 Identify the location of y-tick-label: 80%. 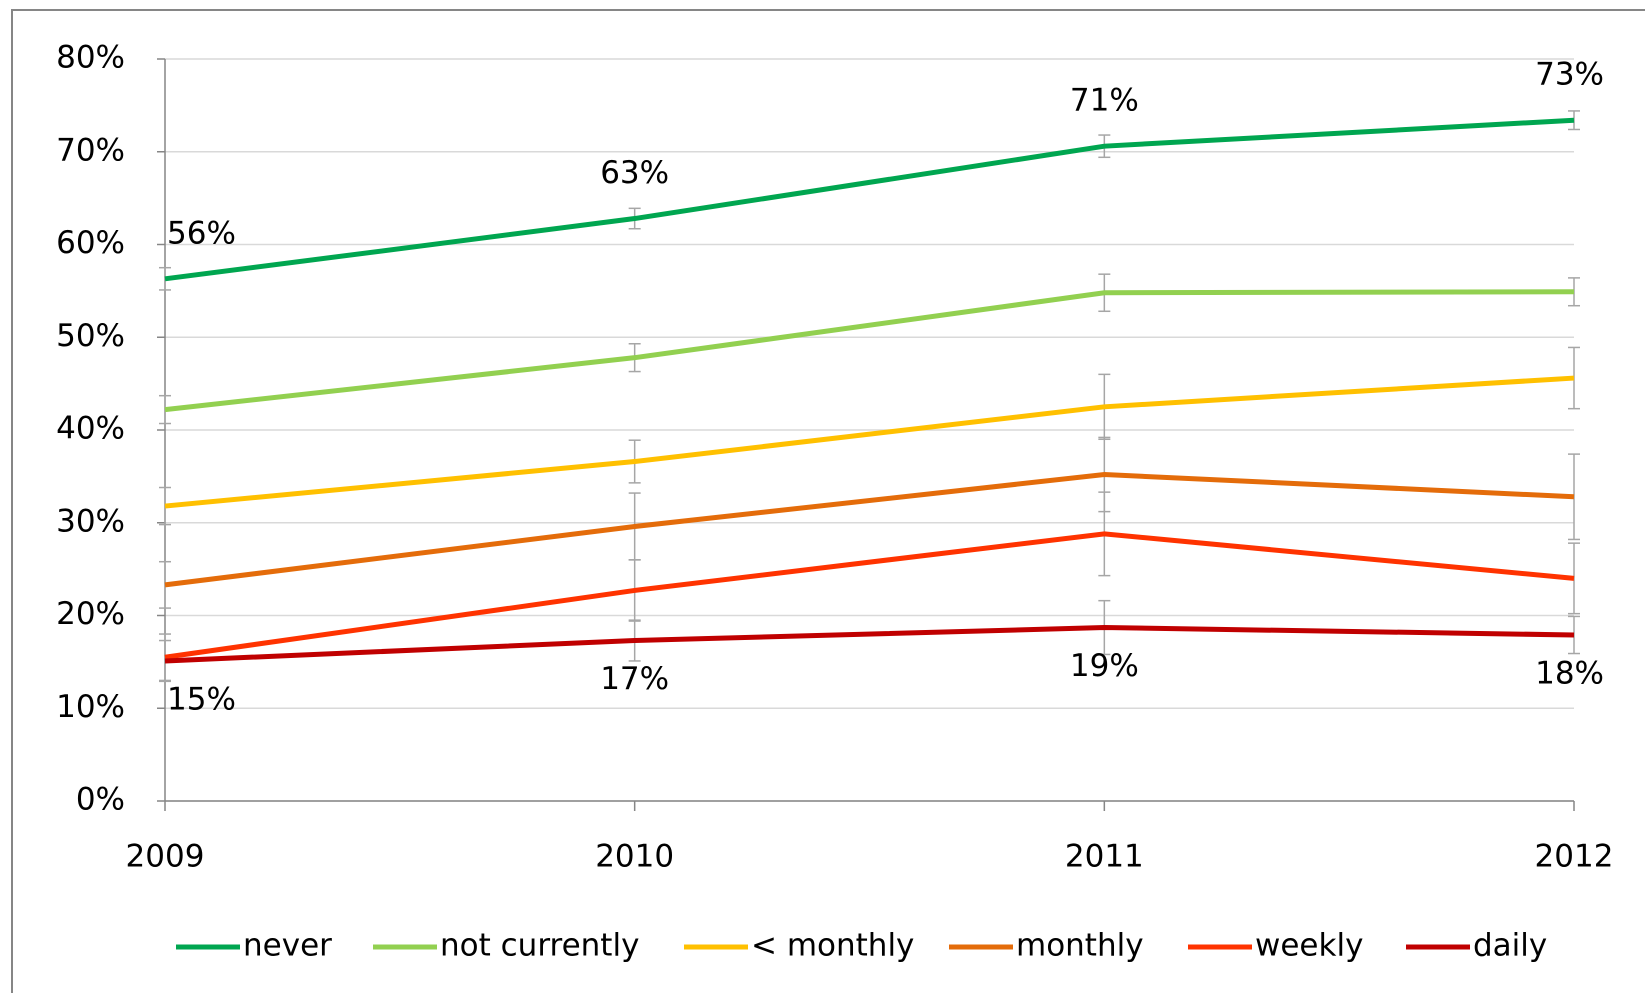
(90, 58).